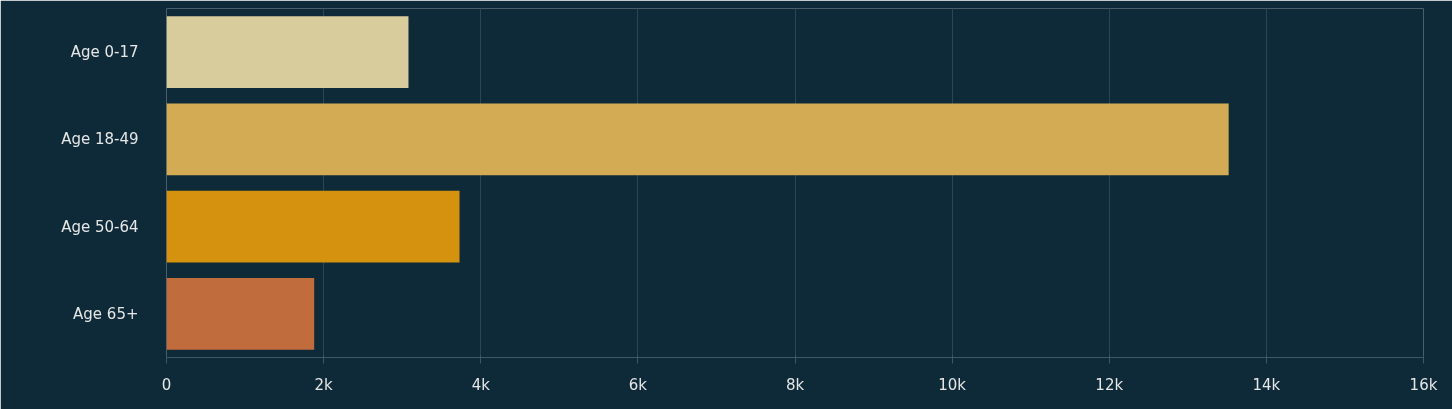  Describe the element at coordinates (104, 52) in the screenshot. I see `y-tick-label: Age 0-17` at that location.